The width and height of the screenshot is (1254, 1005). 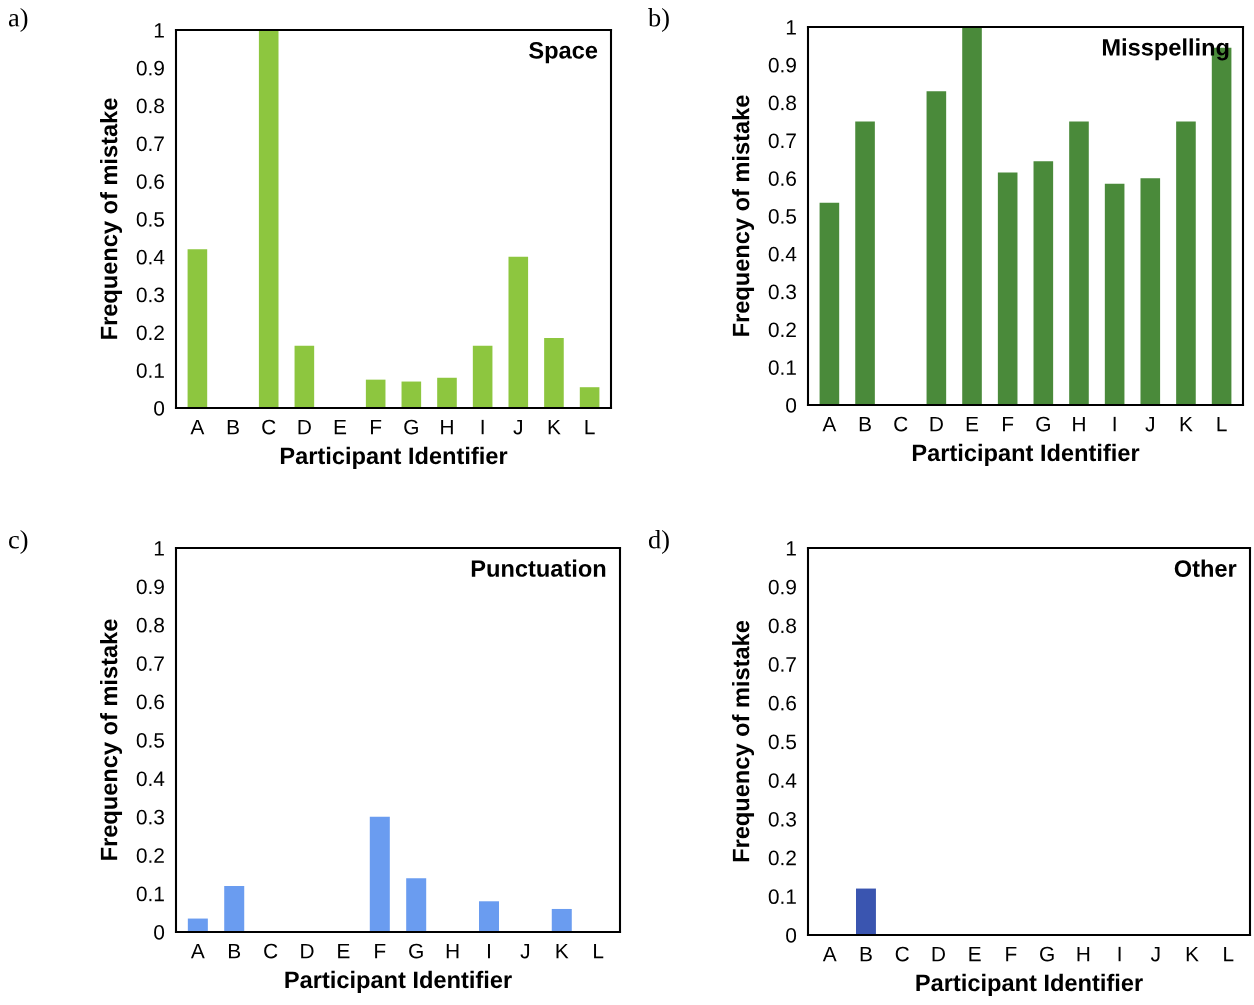 I want to click on text: c), so click(x=18, y=542).